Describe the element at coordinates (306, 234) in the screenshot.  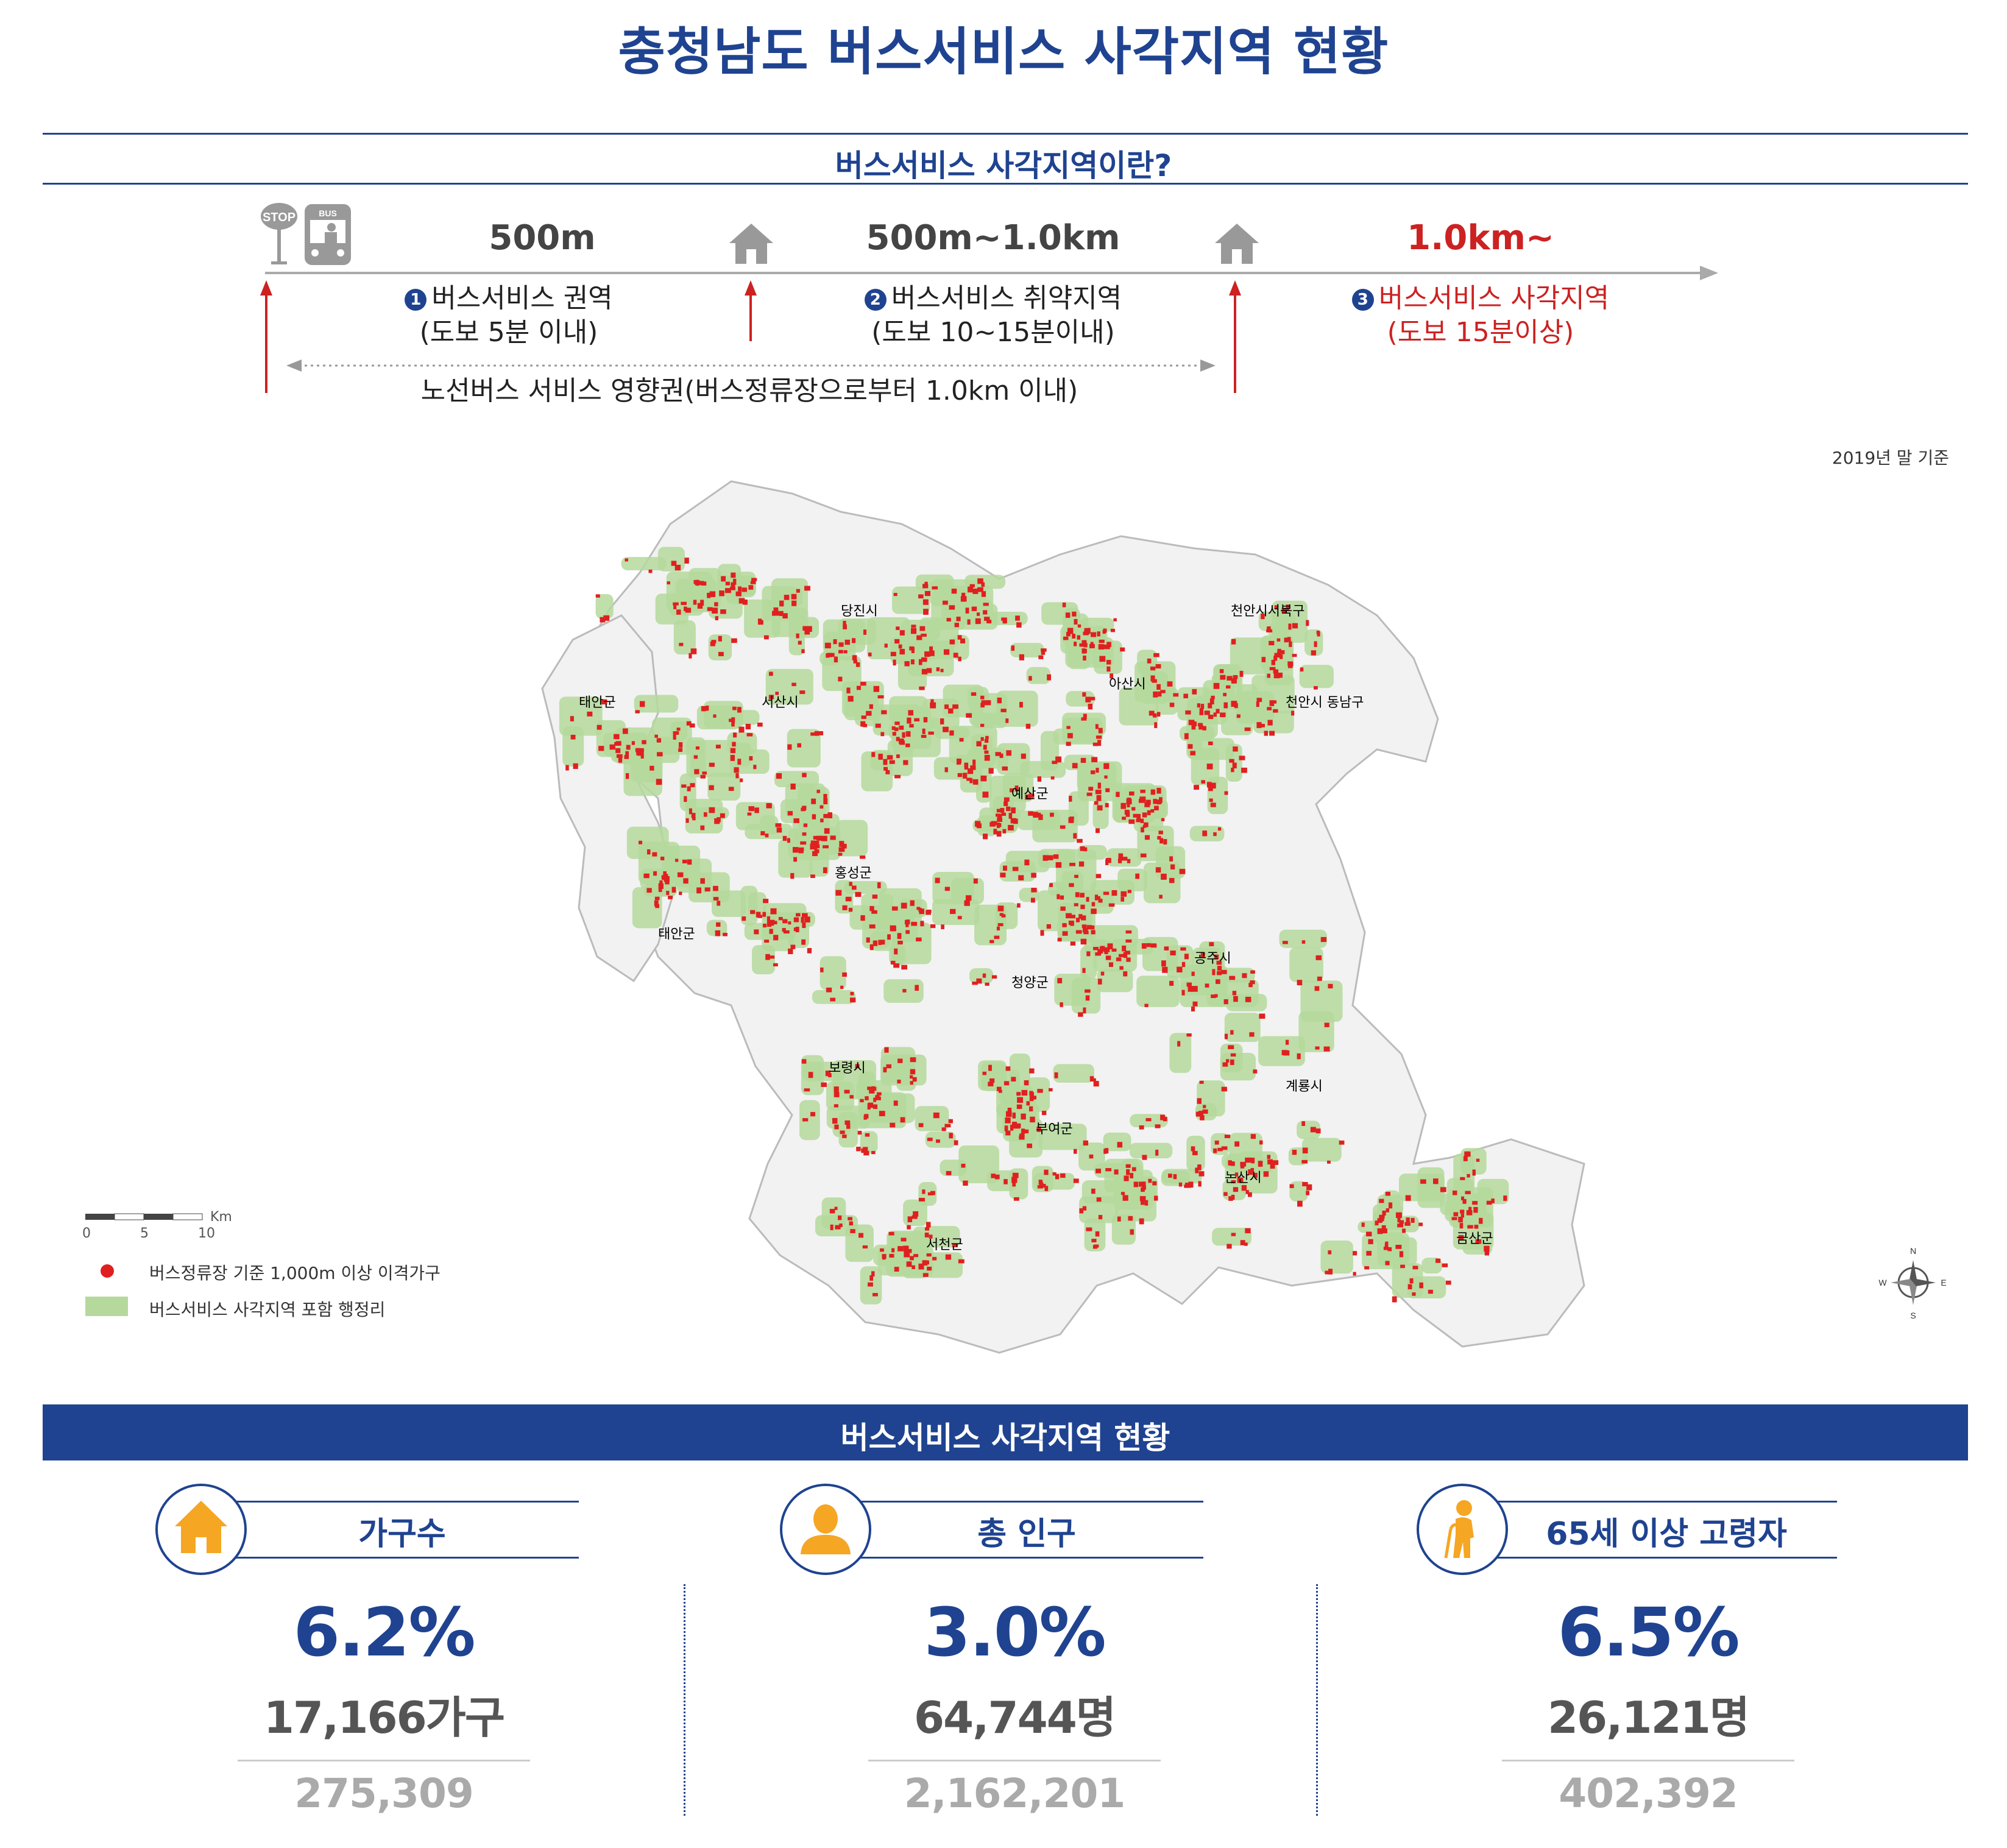
I see `bus-stop-icon: STOP BUS` at that location.